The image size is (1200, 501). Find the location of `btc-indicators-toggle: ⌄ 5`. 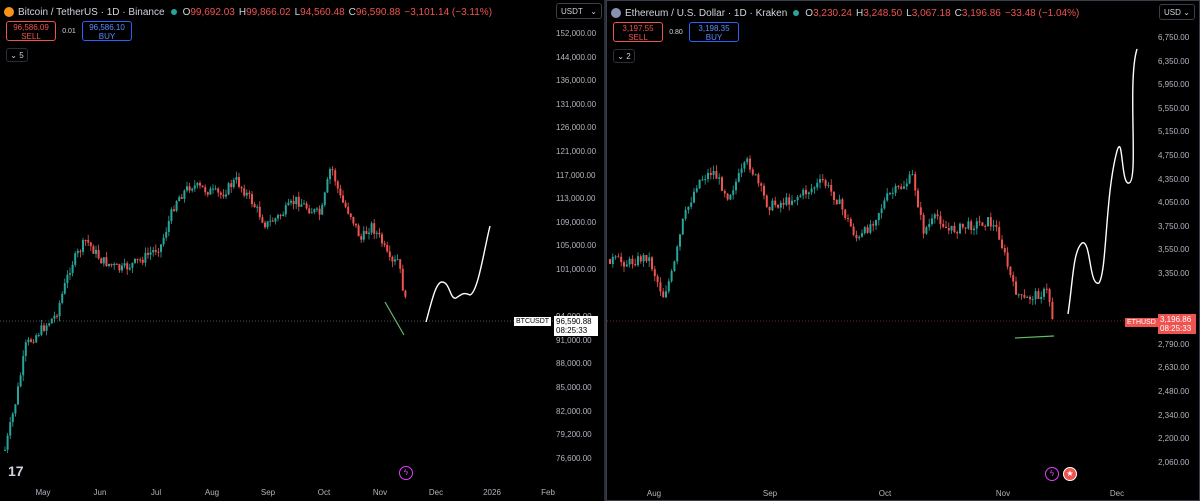

btc-indicators-toggle: ⌄ 5 is located at coordinates (17, 55).